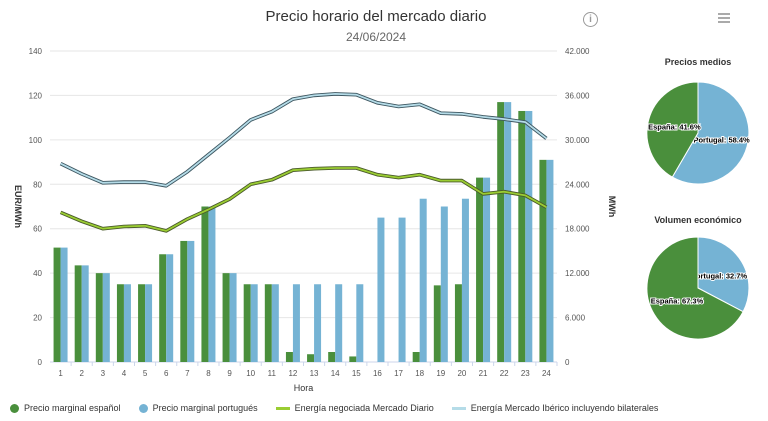 The image size is (768, 421). What do you see at coordinates (314, 373) in the screenshot?
I see `x-tick-label: 13` at bounding box center [314, 373].